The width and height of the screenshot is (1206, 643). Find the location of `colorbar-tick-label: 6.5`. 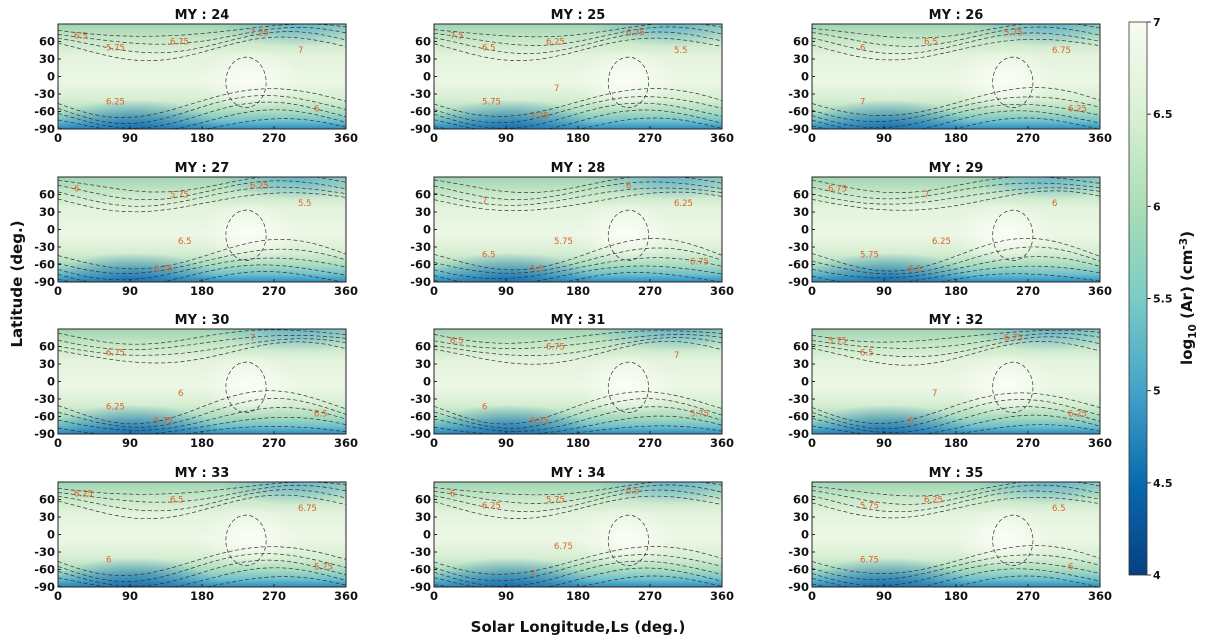

colorbar-tick-label: 6.5 is located at coordinates (1163, 114).